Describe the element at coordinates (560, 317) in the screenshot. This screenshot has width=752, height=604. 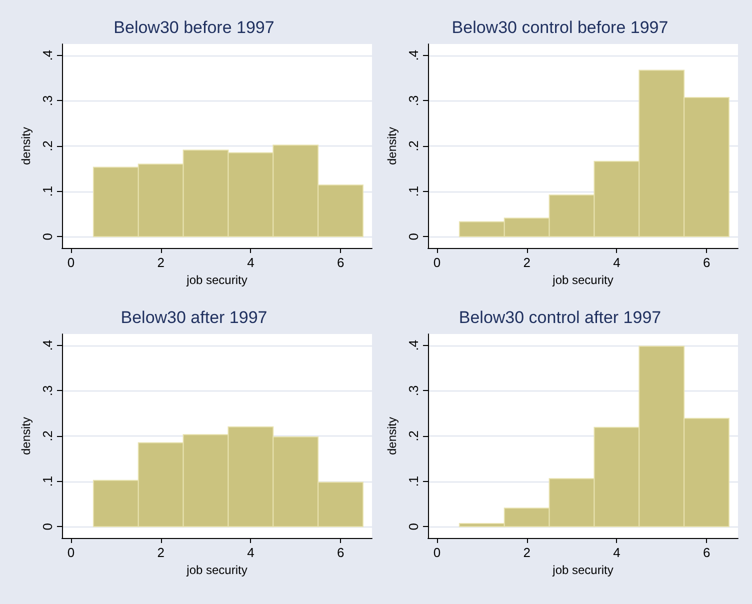
I see `chart-title: Below30 control after 1997` at that location.